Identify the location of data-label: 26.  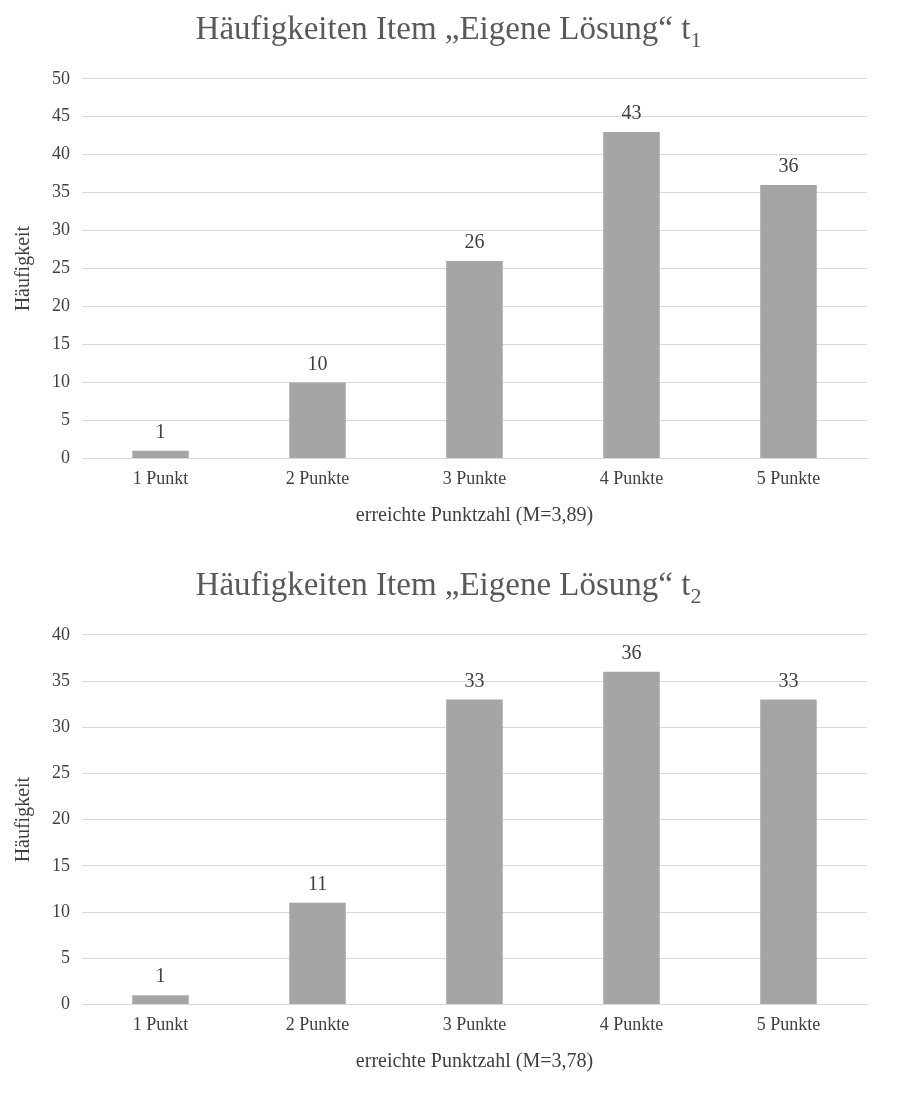
(474, 241).